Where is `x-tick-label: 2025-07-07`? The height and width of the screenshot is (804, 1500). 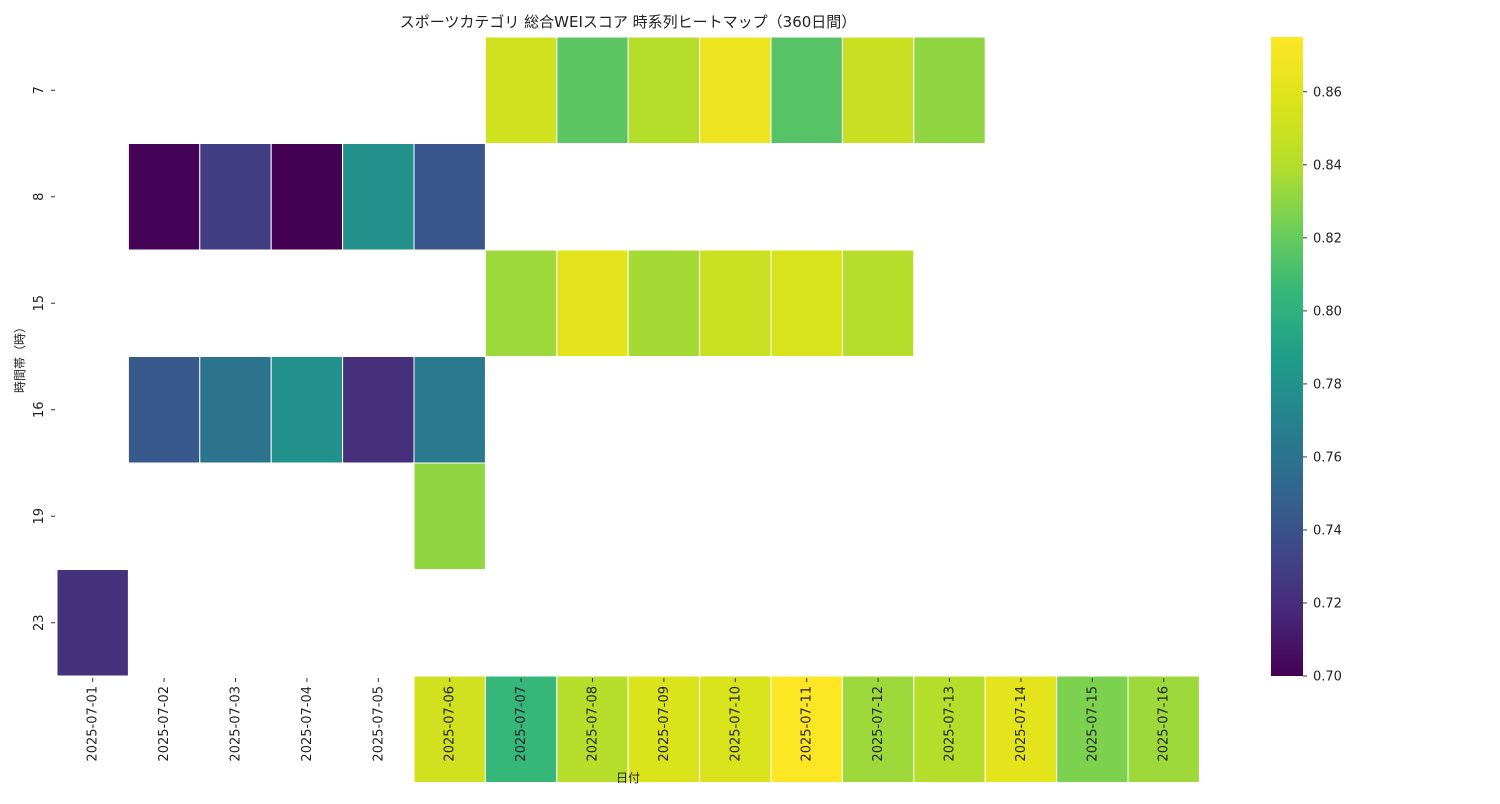
x-tick-label: 2025-07-07 is located at coordinates (521, 724).